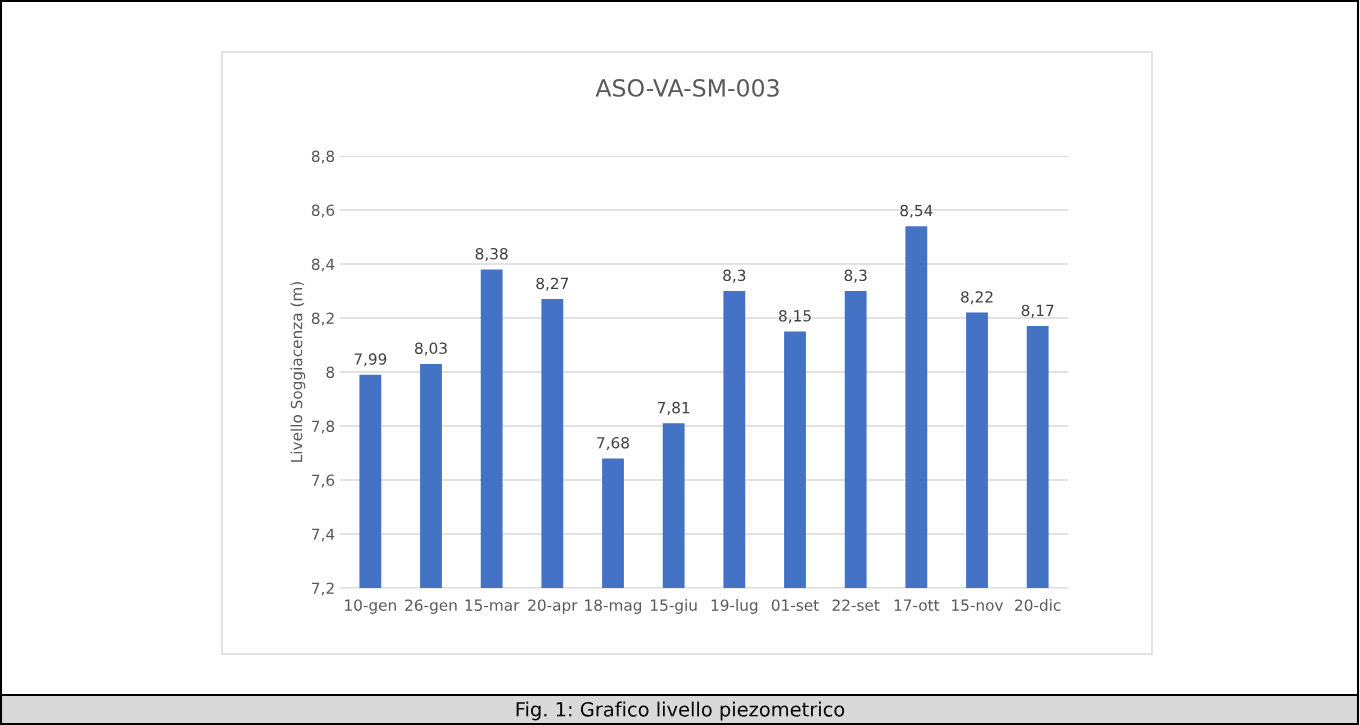 The width and height of the screenshot is (1360, 725). Describe the element at coordinates (553, 606) in the screenshot. I see `x-tick-label: 20-apr` at that location.